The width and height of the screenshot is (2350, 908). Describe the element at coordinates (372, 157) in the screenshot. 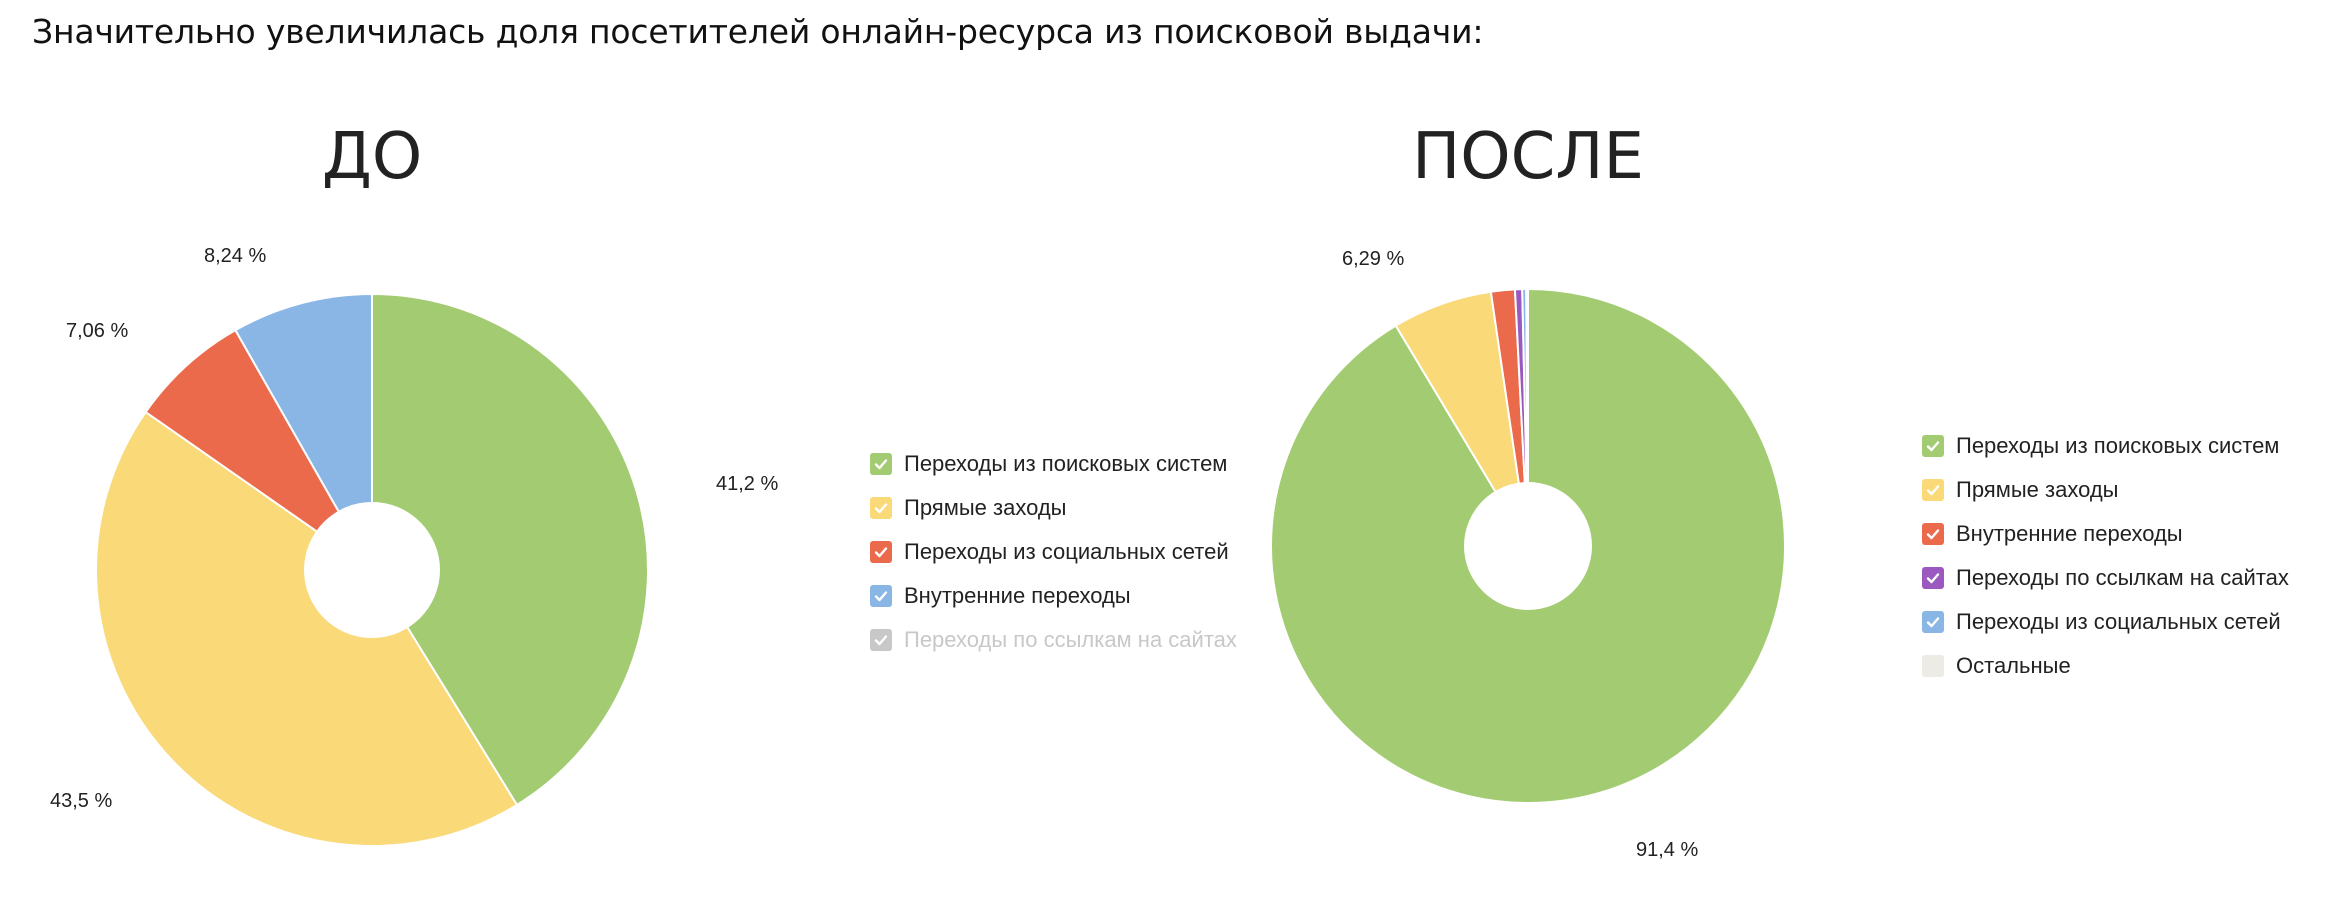

I see `chart-title-before: ДО` at that location.